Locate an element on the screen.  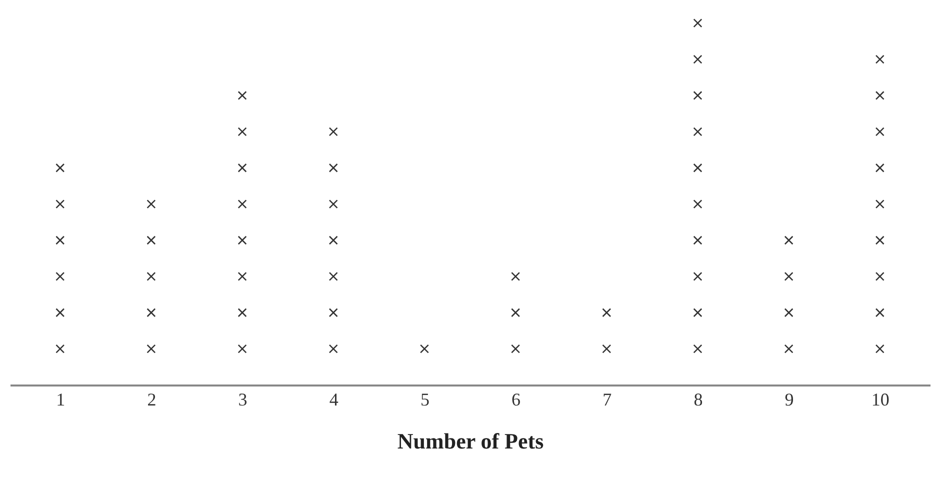
x-tick-label: 4 is located at coordinates (333, 400).